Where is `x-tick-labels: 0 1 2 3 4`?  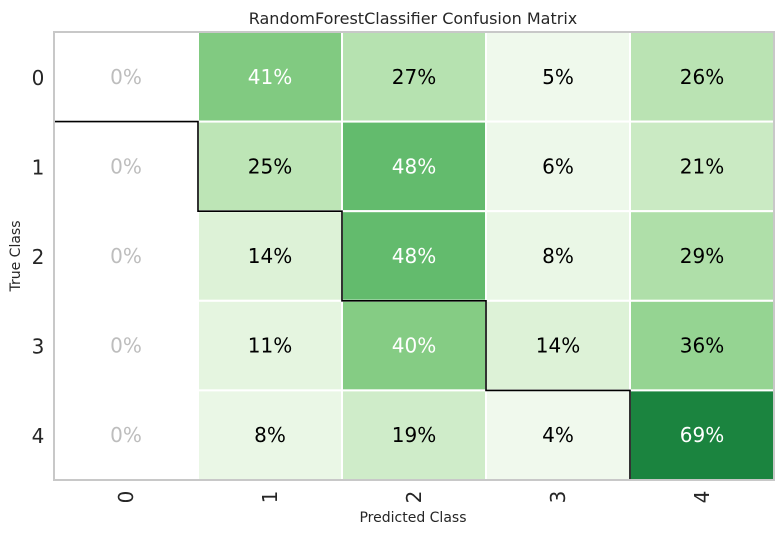
x-tick-labels: 0 1 2 3 4 is located at coordinates (414, 497).